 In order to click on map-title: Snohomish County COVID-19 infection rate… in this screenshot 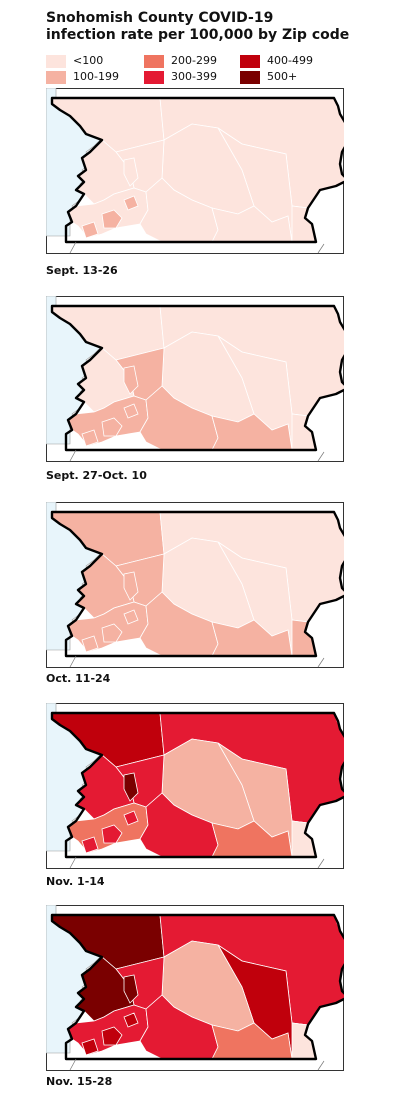, I will do `click(226, 27)`.